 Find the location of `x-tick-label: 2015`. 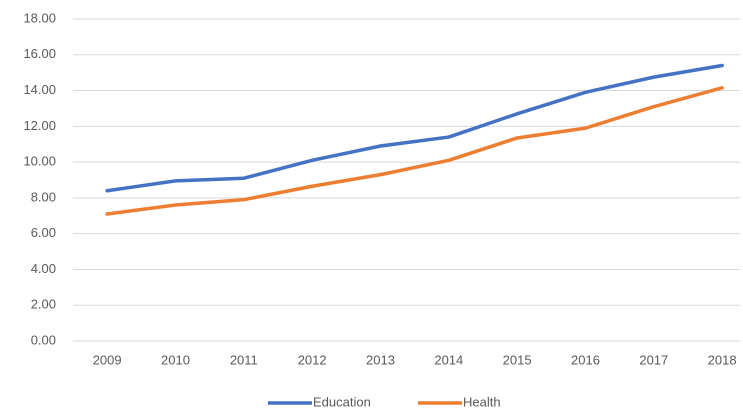

x-tick-label: 2015 is located at coordinates (517, 359).